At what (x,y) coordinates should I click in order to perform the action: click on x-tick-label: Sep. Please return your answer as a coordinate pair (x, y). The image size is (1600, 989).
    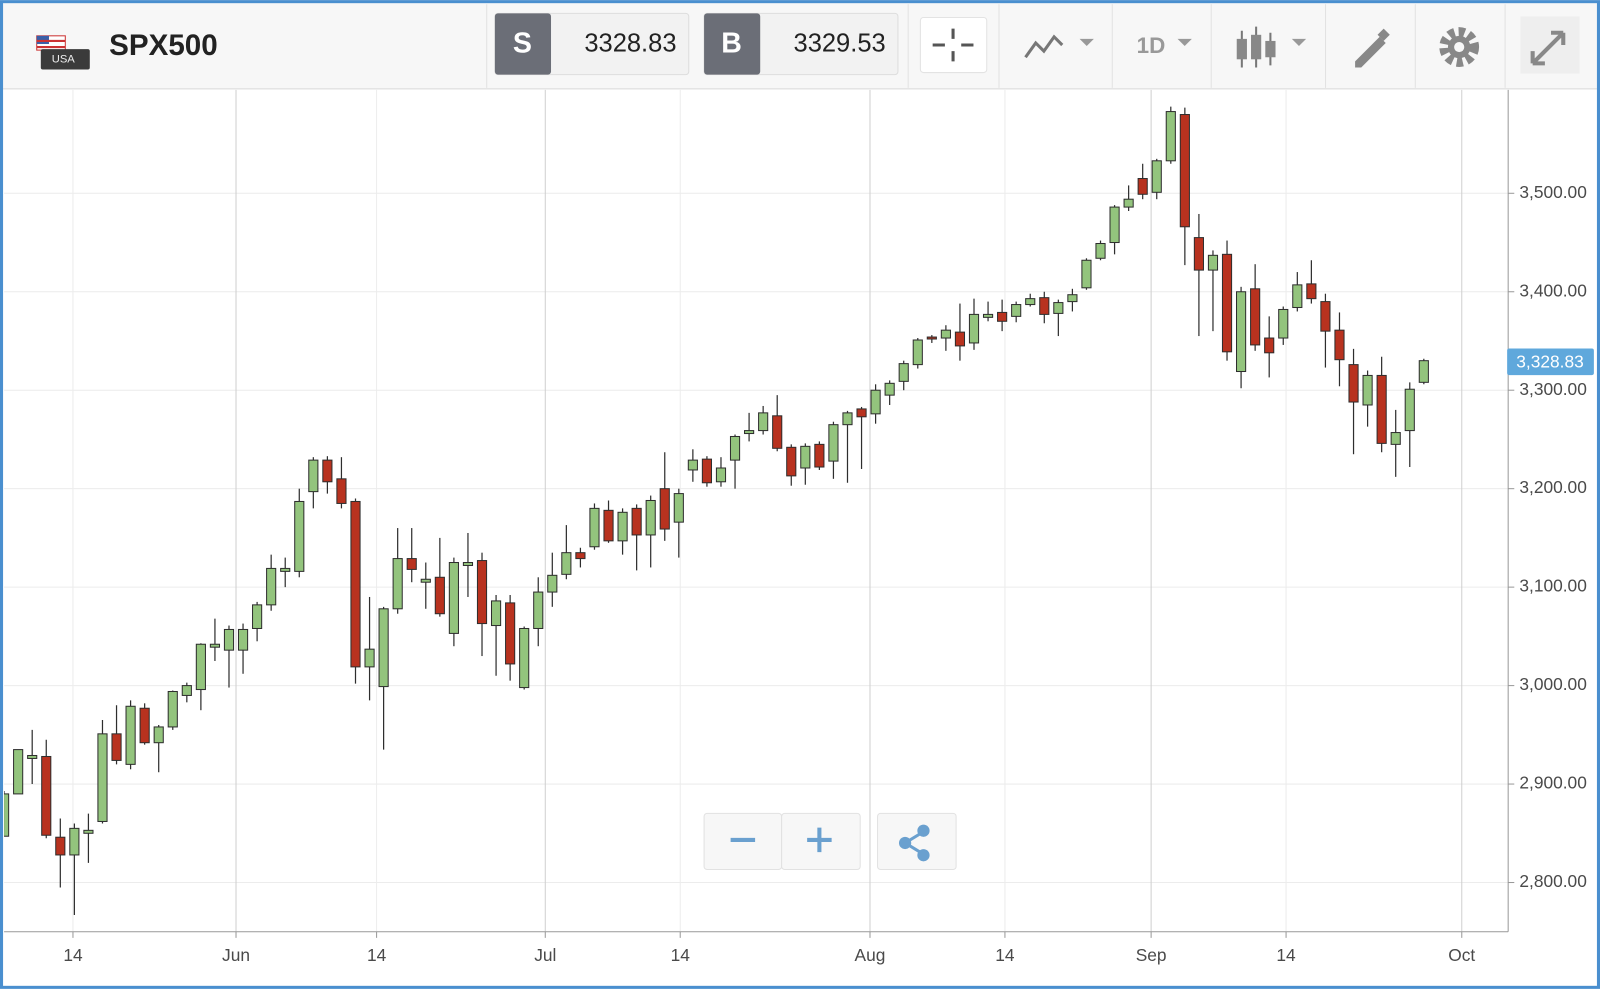
    Looking at the image, I should click on (1151, 955).